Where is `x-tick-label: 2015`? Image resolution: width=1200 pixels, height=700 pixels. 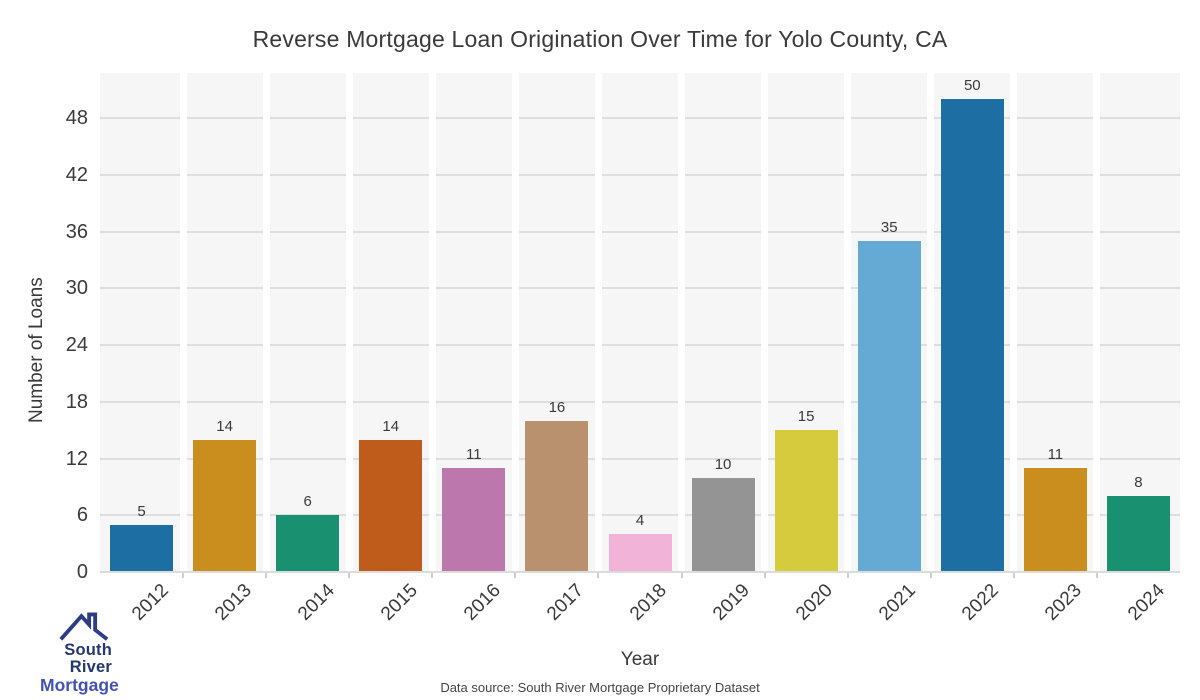 x-tick-label: 2015 is located at coordinates (399, 602).